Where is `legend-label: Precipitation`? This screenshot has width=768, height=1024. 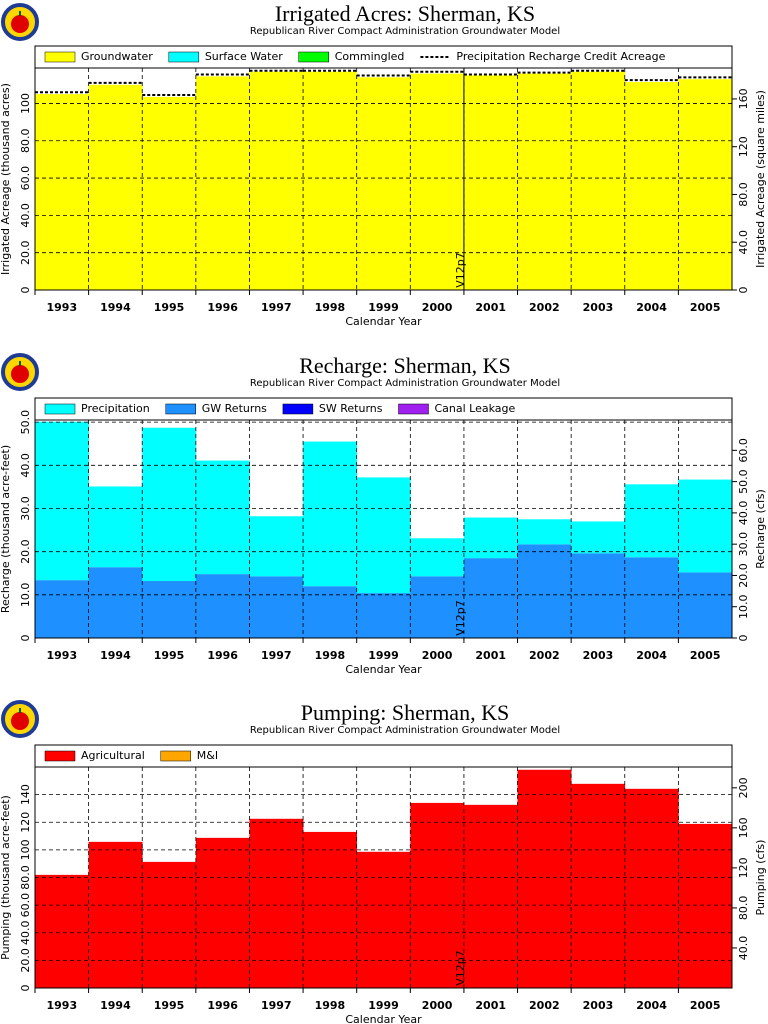
legend-label: Precipitation is located at coordinates (115, 408).